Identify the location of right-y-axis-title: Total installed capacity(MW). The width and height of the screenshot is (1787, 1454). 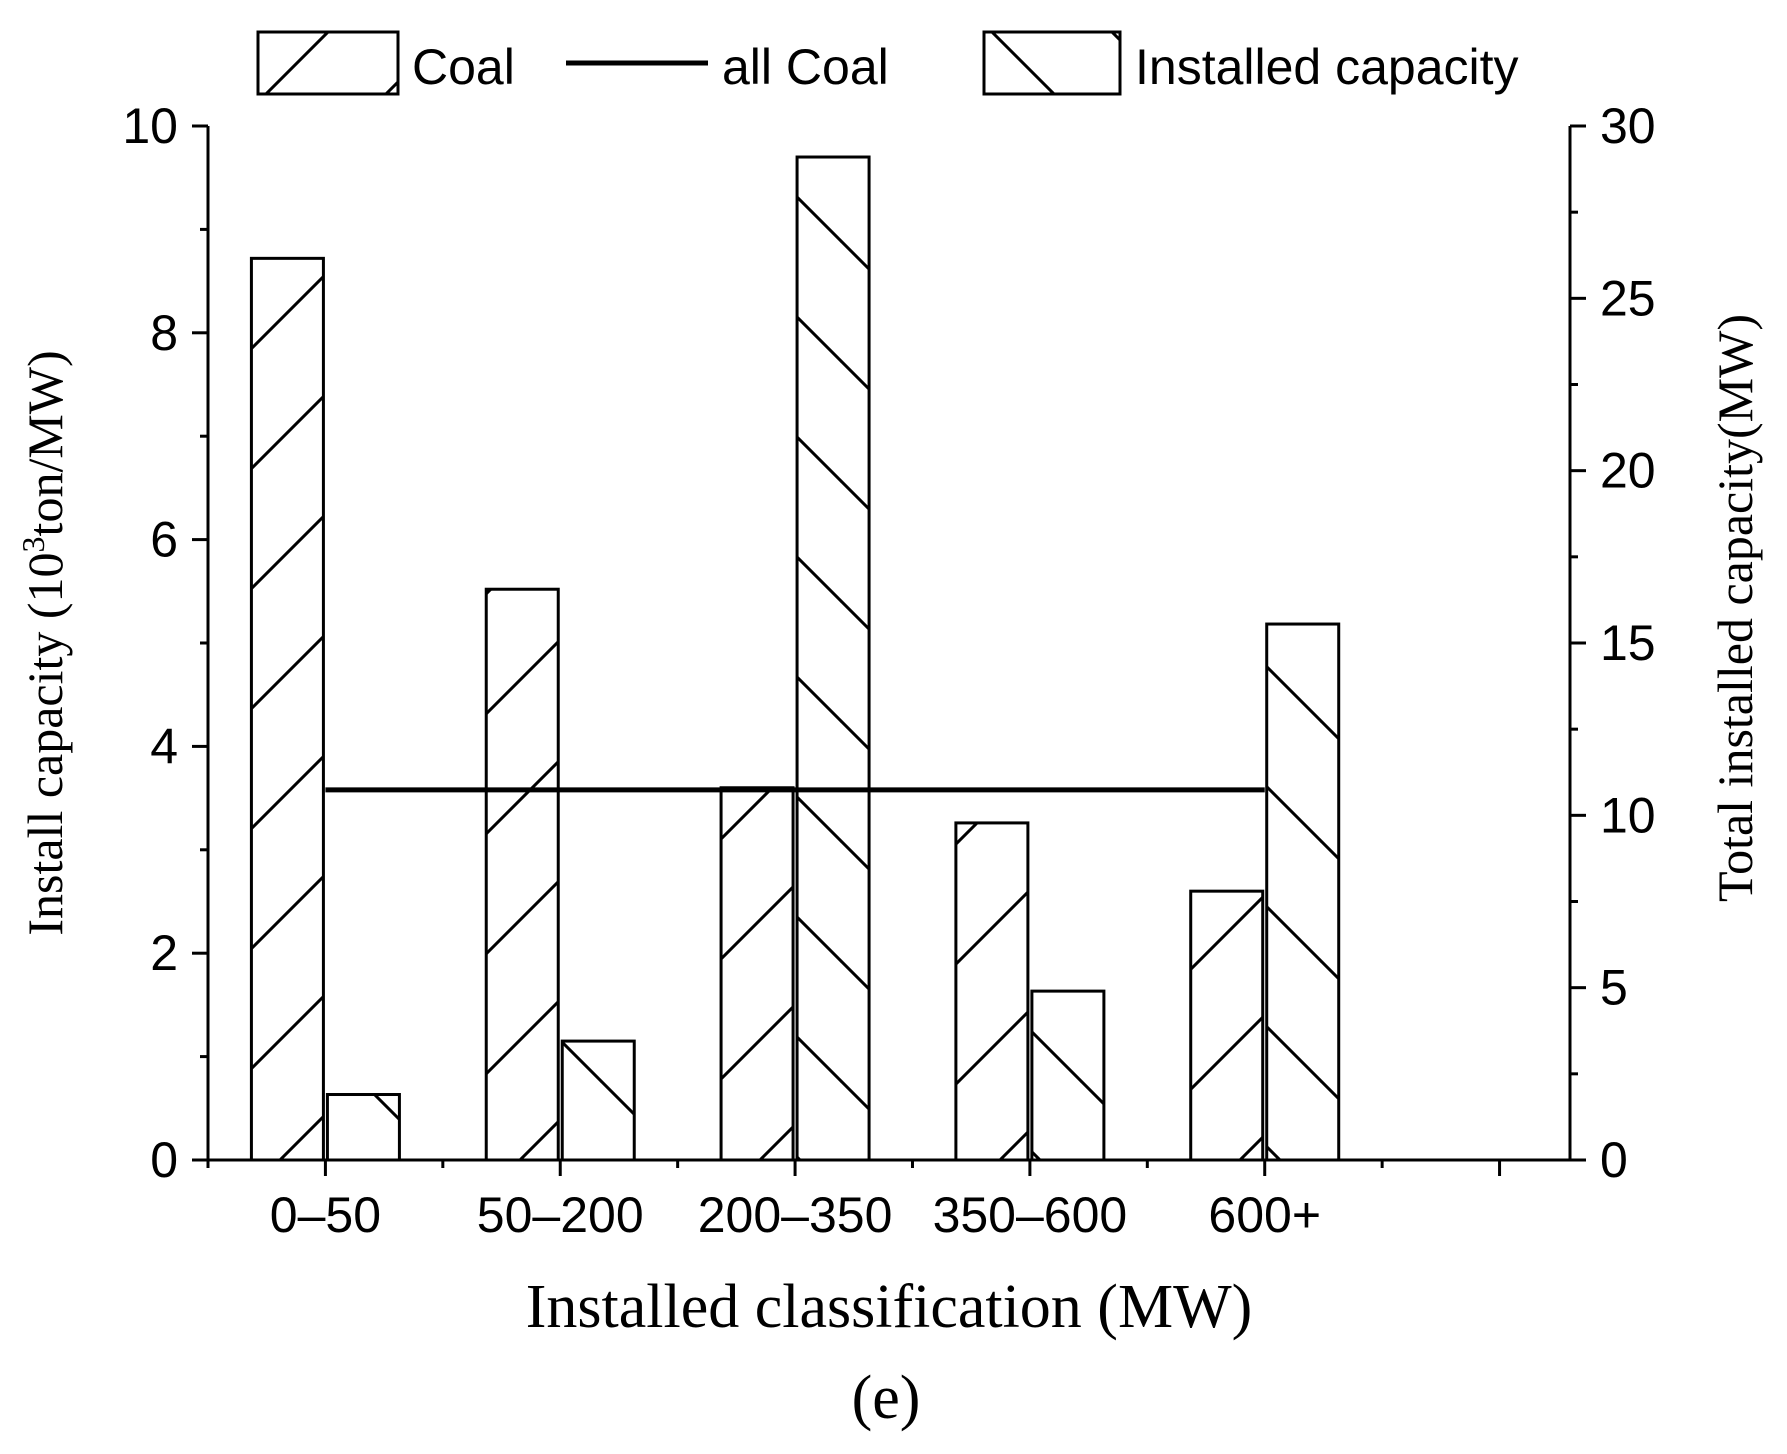
(1735, 608).